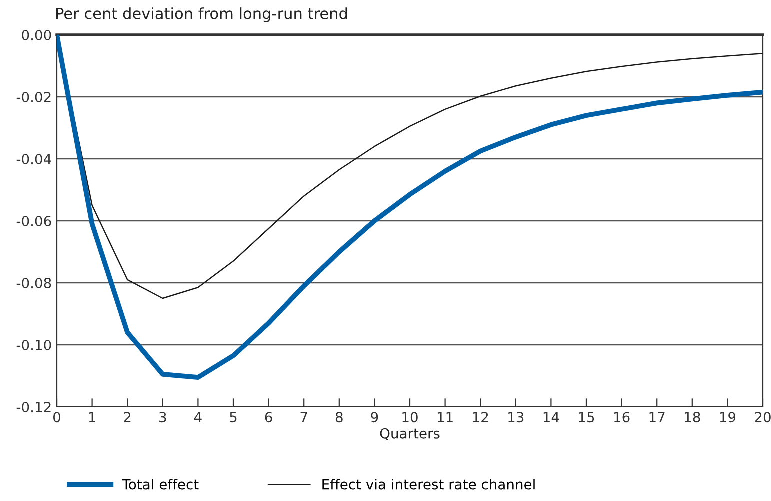  Describe the element at coordinates (410, 434) in the screenshot. I see `x-axis-title: Quarters` at that location.